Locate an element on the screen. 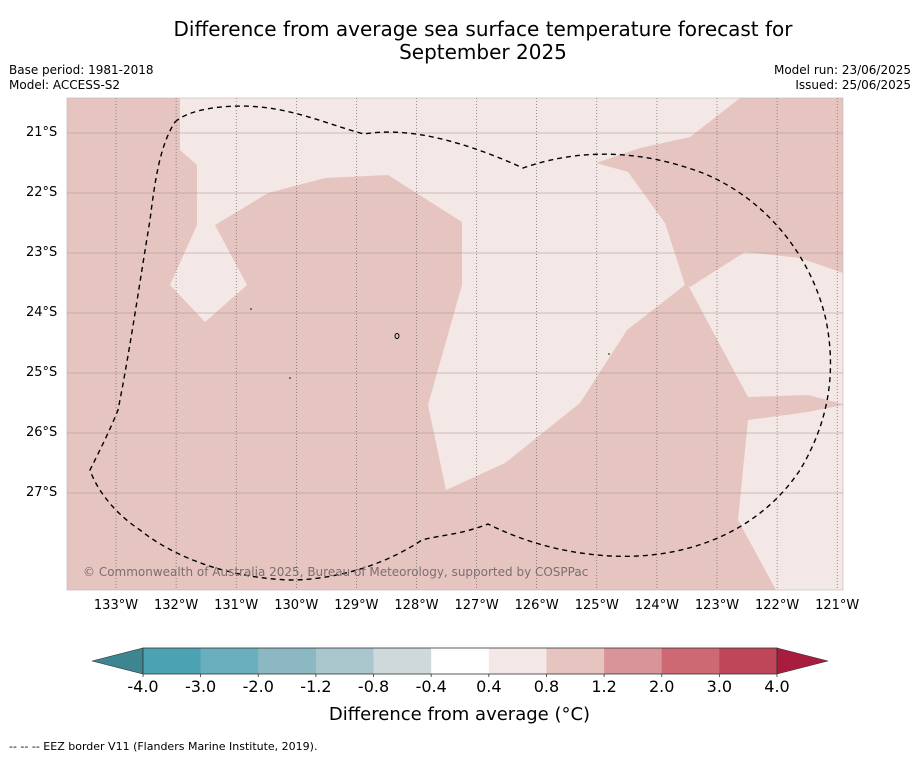 The width and height of the screenshot is (919, 758). latitude-label: 23°S is located at coordinates (42, 252).